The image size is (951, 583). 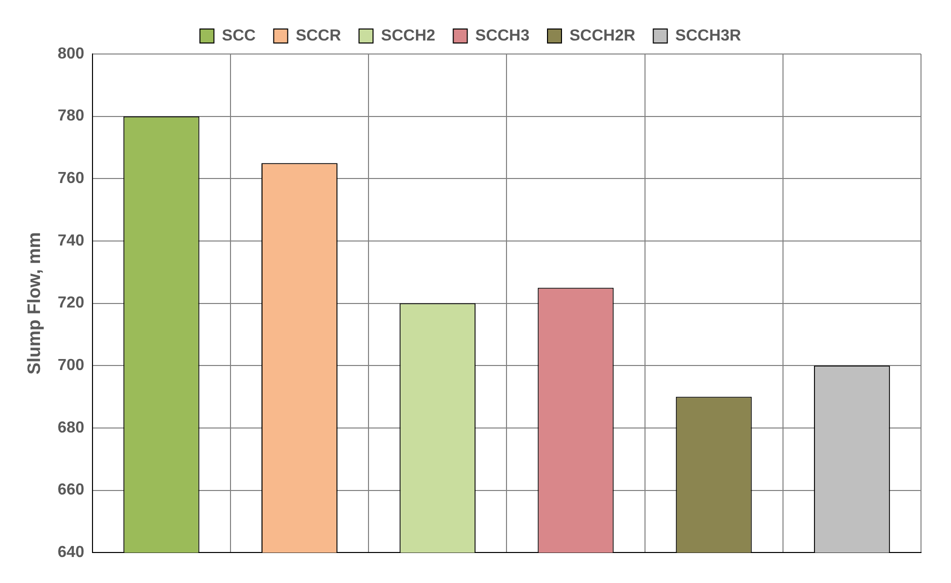 I want to click on legend-label: SCCH3, so click(x=502, y=35).